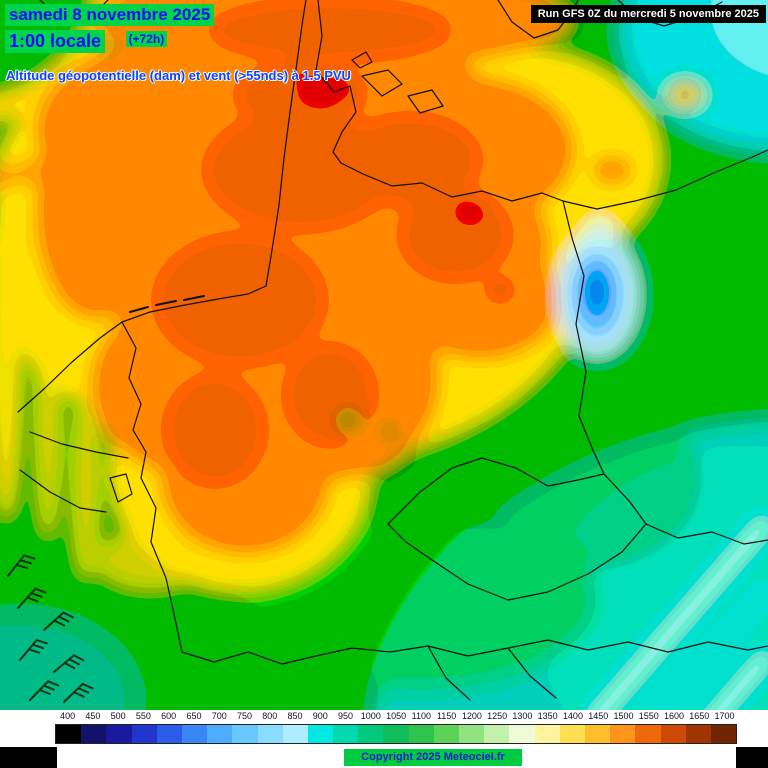 This screenshot has width=768, height=768. I want to click on scale-label: 1300, so click(522, 716).